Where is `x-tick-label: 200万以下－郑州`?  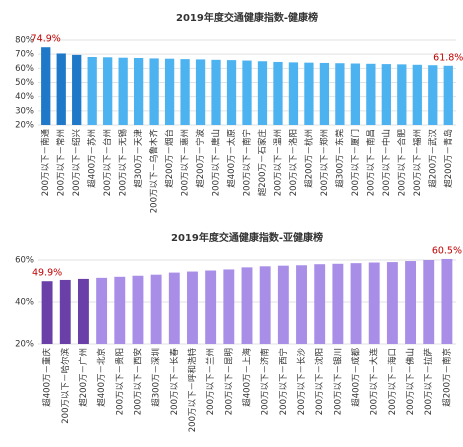
x-tick-label: 200万以下－郑州 is located at coordinates (324, 162).